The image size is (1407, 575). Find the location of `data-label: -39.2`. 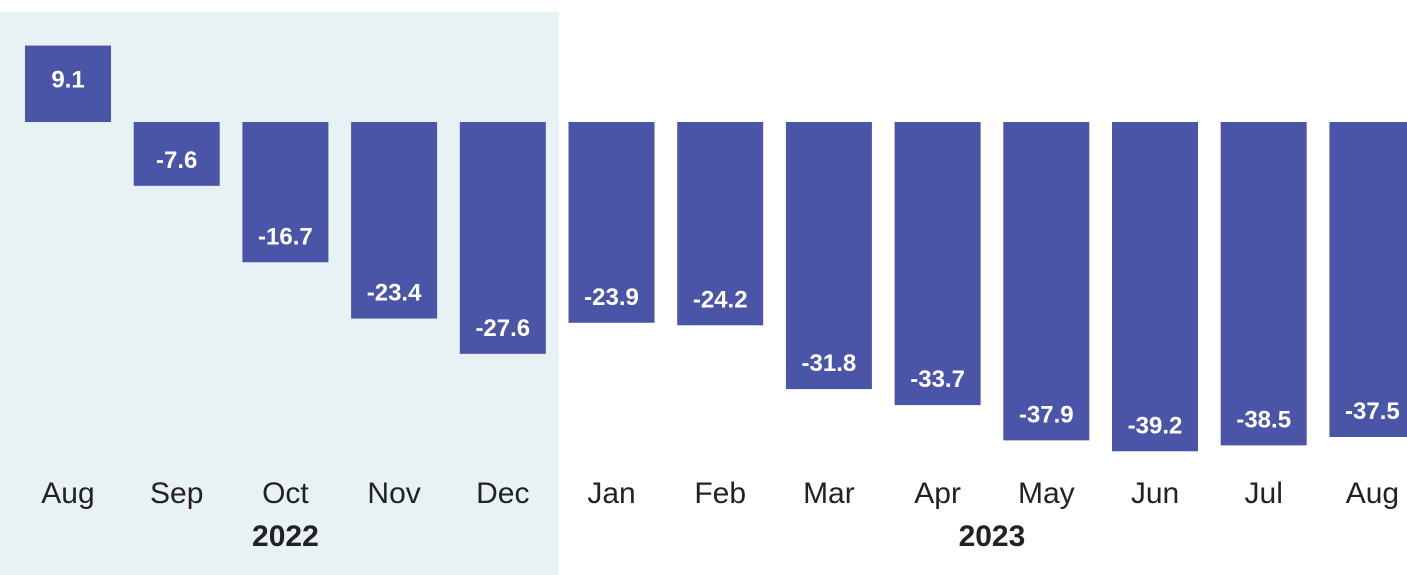

data-label: -39.2 is located at coordinates (1155, 425).